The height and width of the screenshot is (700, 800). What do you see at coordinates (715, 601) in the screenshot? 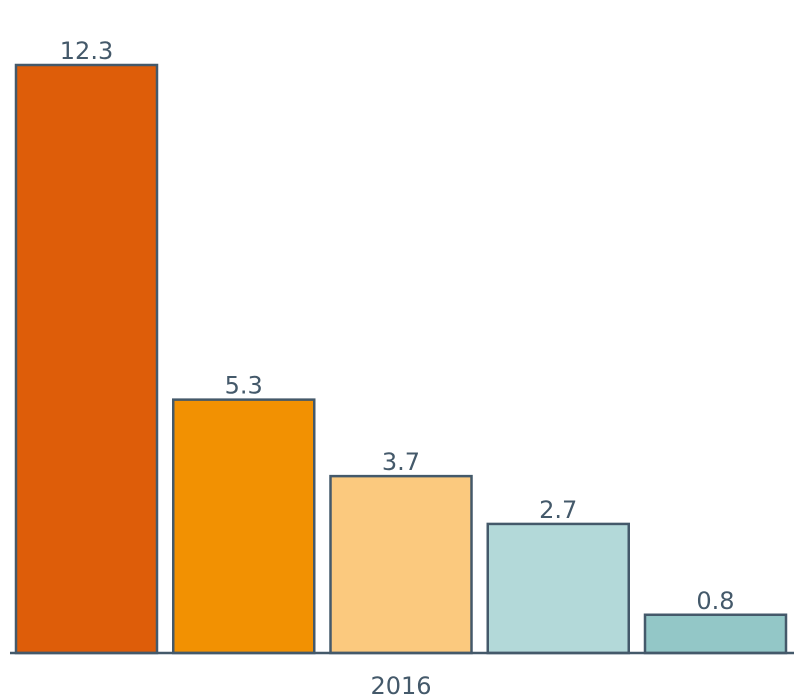
I see `value-label-5: 0.8` at bounding box center [715, 601].